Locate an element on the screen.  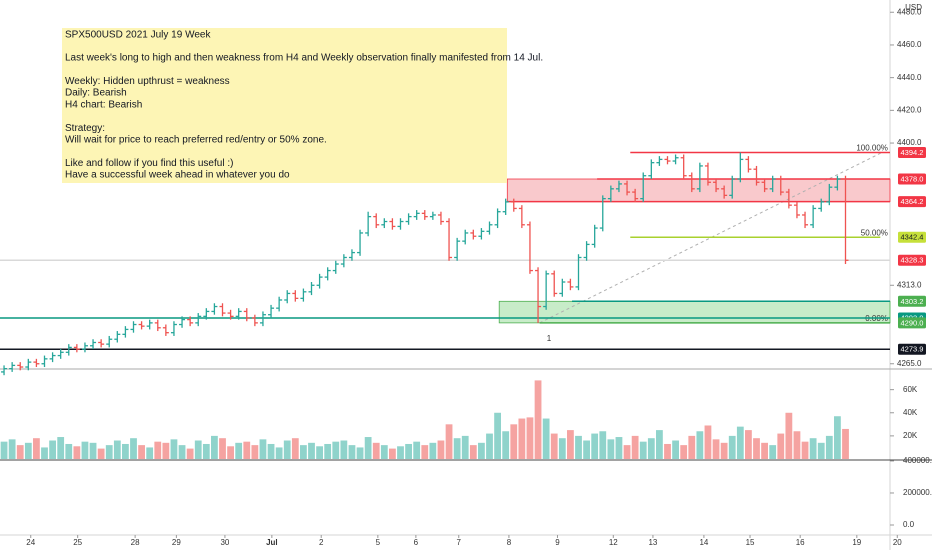
x-tick-label: 8 is located at coordinates (509, 542).